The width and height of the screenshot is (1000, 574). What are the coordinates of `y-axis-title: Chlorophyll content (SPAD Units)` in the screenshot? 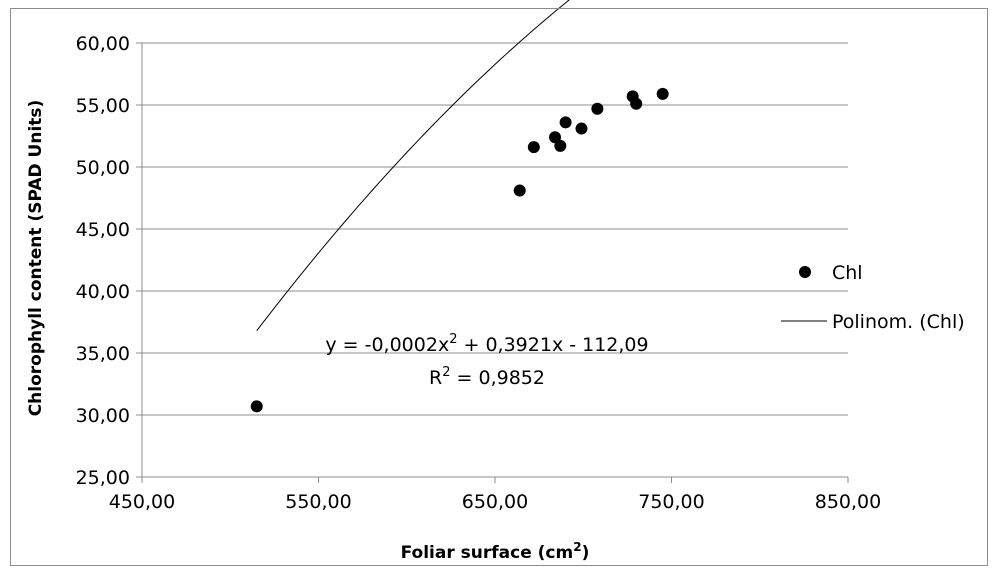 It's located at (36, 258).